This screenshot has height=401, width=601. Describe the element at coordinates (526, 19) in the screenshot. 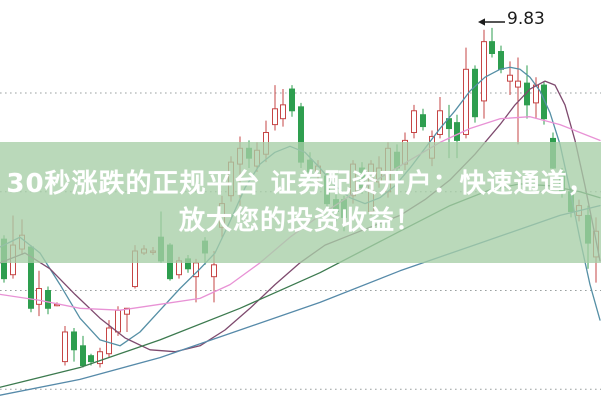

I see `price-annotation-label: 9.83` at that location.